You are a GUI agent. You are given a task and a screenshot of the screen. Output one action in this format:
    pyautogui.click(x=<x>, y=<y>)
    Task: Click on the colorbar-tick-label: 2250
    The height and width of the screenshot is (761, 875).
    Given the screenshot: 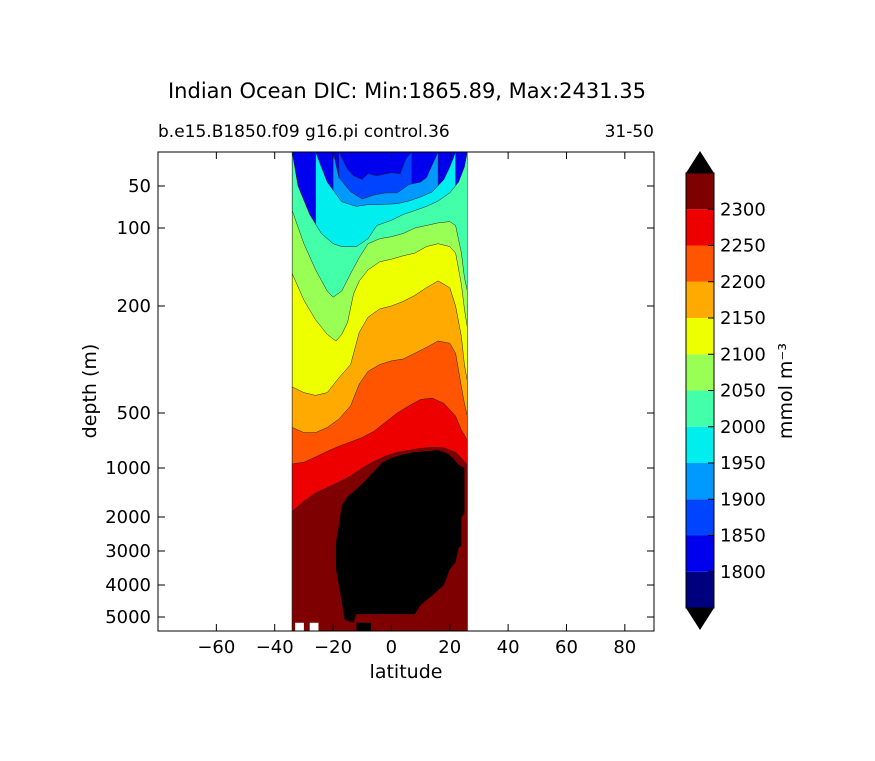 What is the action you would take?
    pyautogui.click(x=743, y=246)
    